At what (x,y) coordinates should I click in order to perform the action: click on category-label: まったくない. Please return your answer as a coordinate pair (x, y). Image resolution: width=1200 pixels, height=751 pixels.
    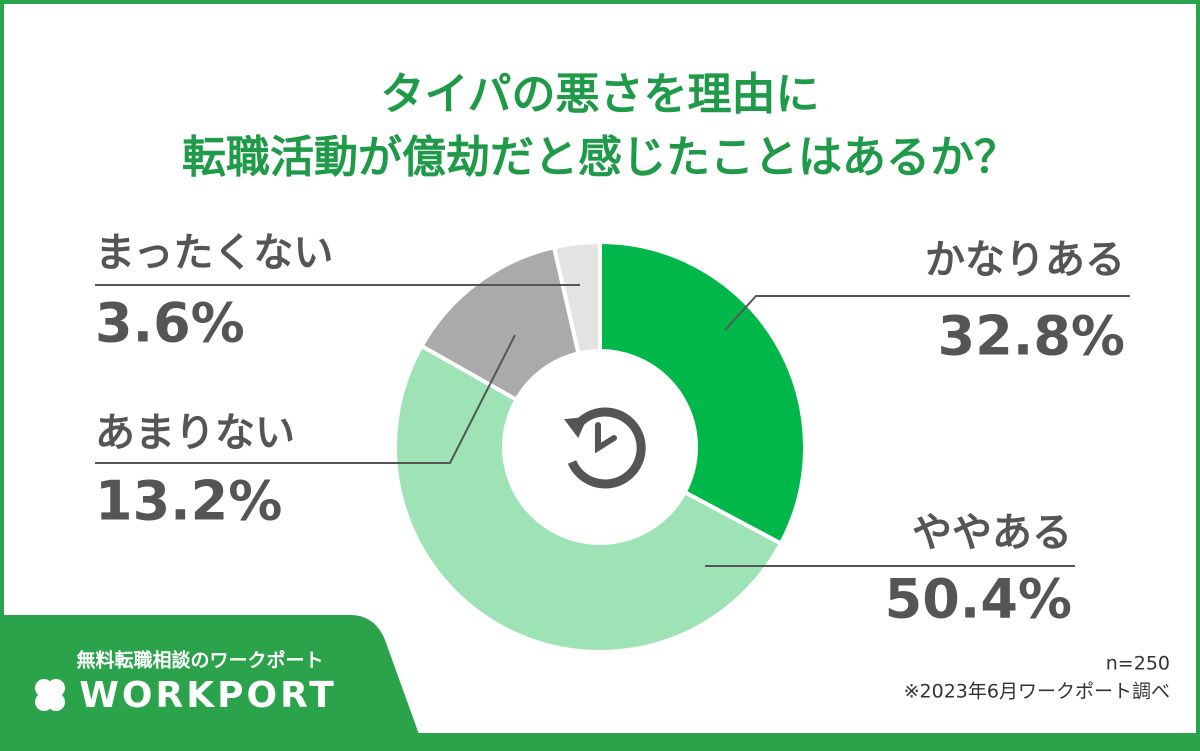
    Looking at the image, I should click on (214, 253).